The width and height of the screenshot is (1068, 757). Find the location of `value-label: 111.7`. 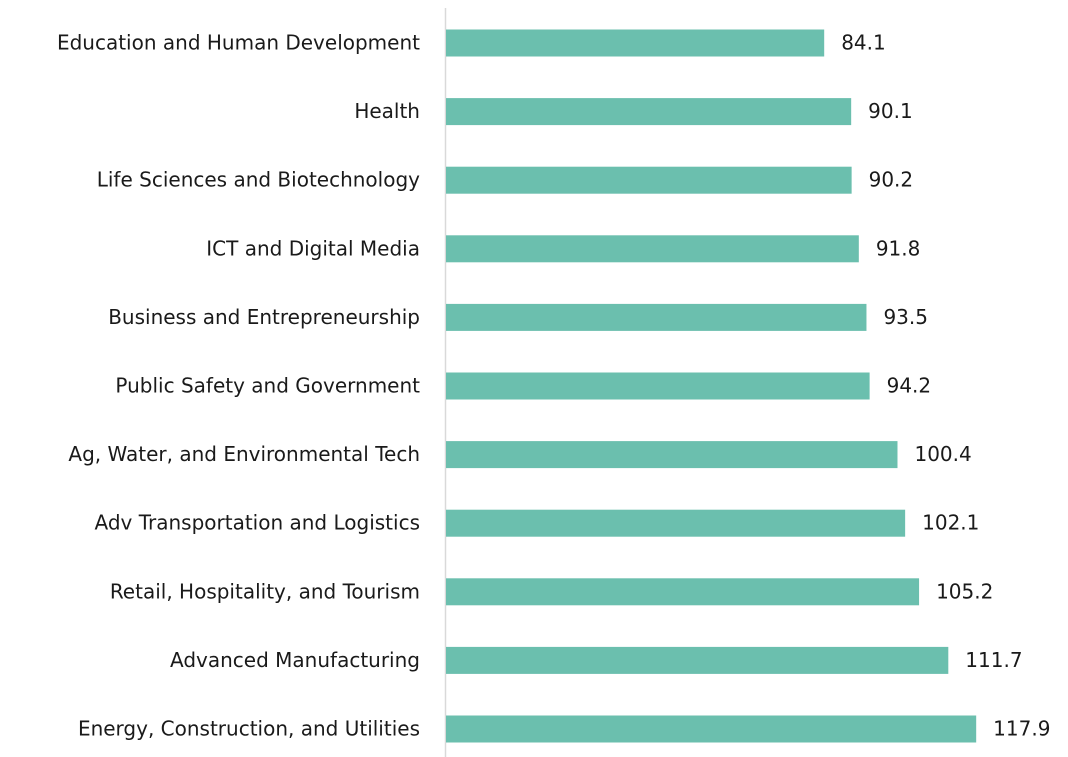

value-label: 111.7 is located at coordinates (993, 660).